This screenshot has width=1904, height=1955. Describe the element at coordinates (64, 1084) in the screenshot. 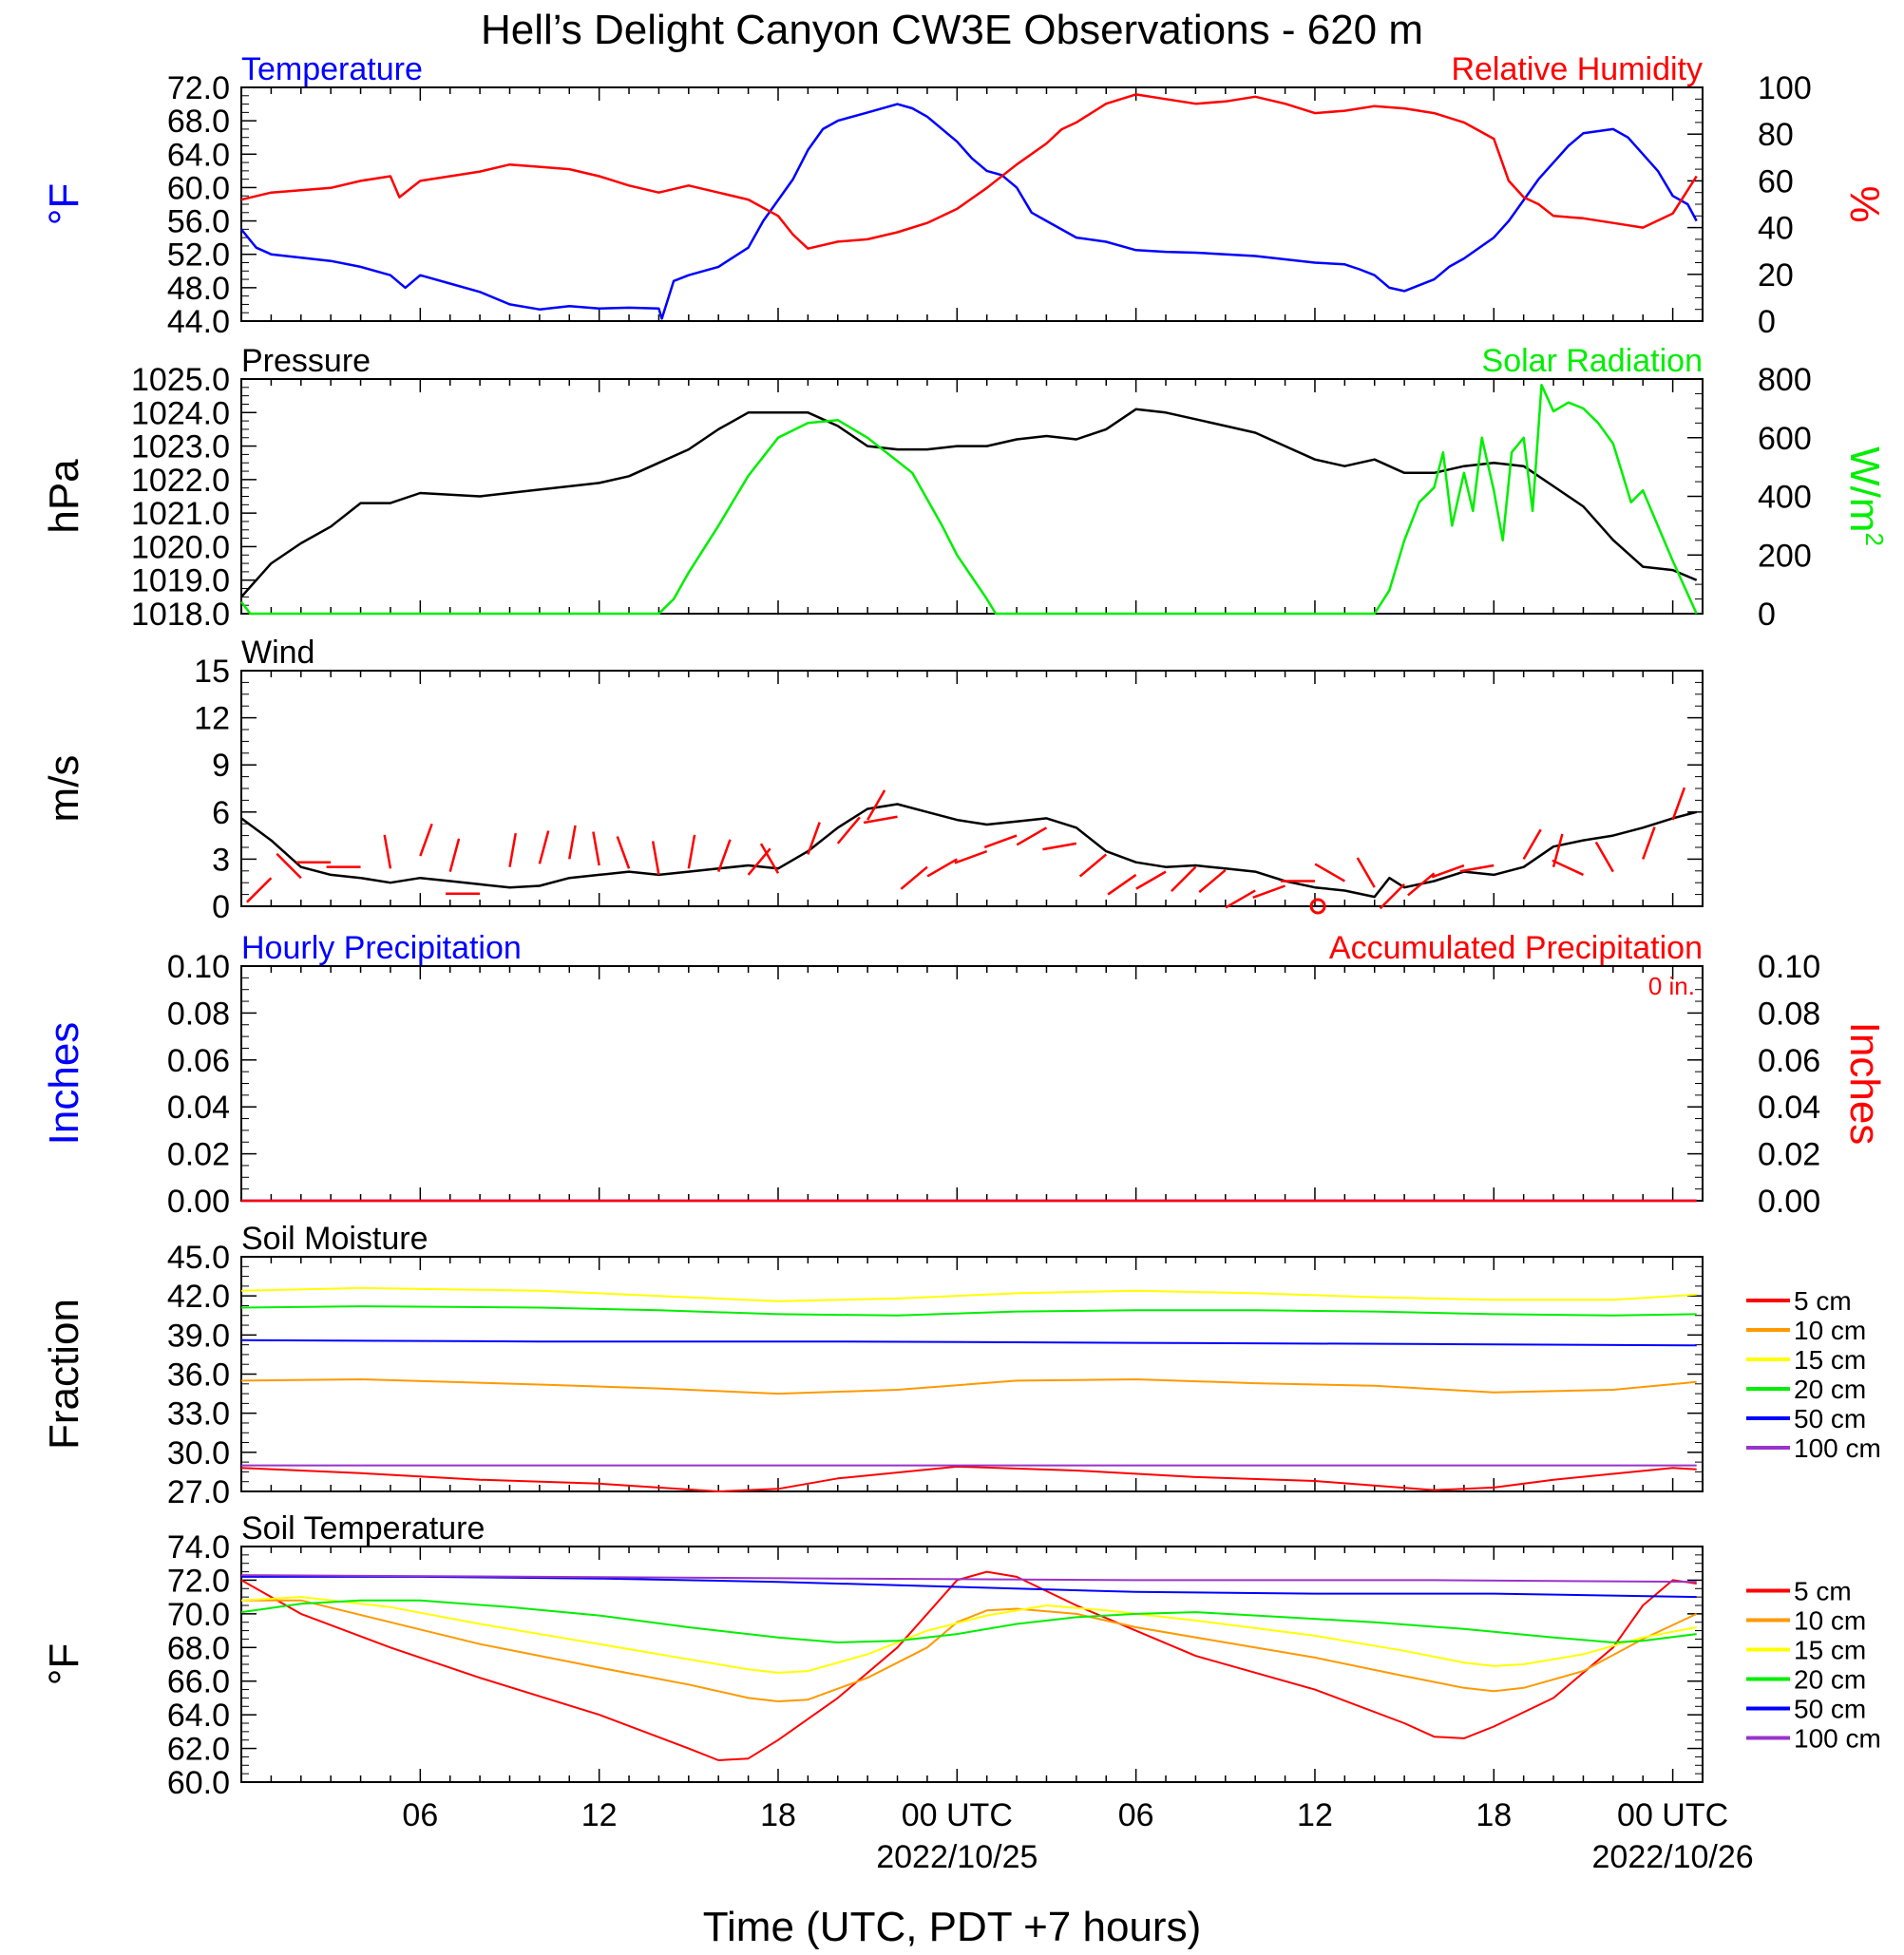

I see `y-axis-label: Inches` at that location.